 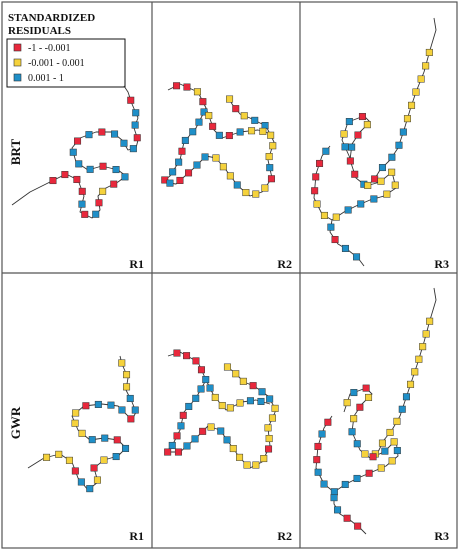 I want to click on panel-label-brt-r2: R2, so click(x=284, y=264).